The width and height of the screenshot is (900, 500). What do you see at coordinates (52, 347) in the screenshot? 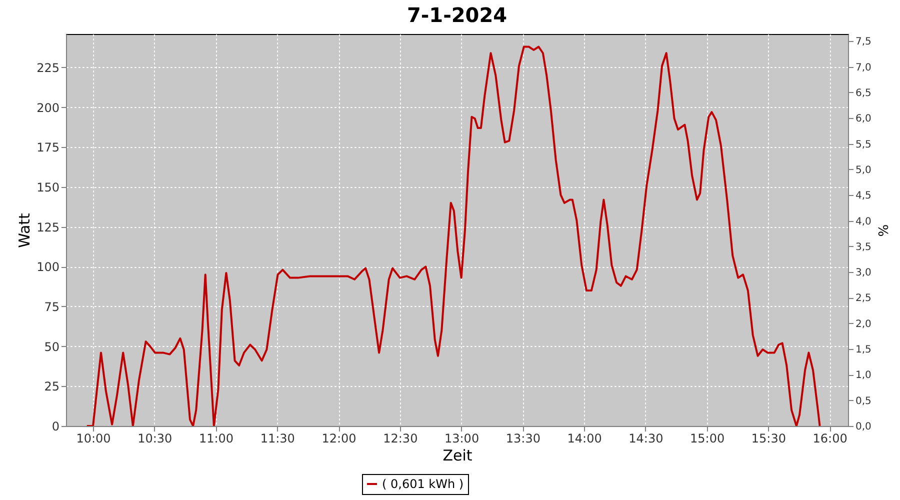
I see `y-tick-label: 50` at bounding box center [52, 347].